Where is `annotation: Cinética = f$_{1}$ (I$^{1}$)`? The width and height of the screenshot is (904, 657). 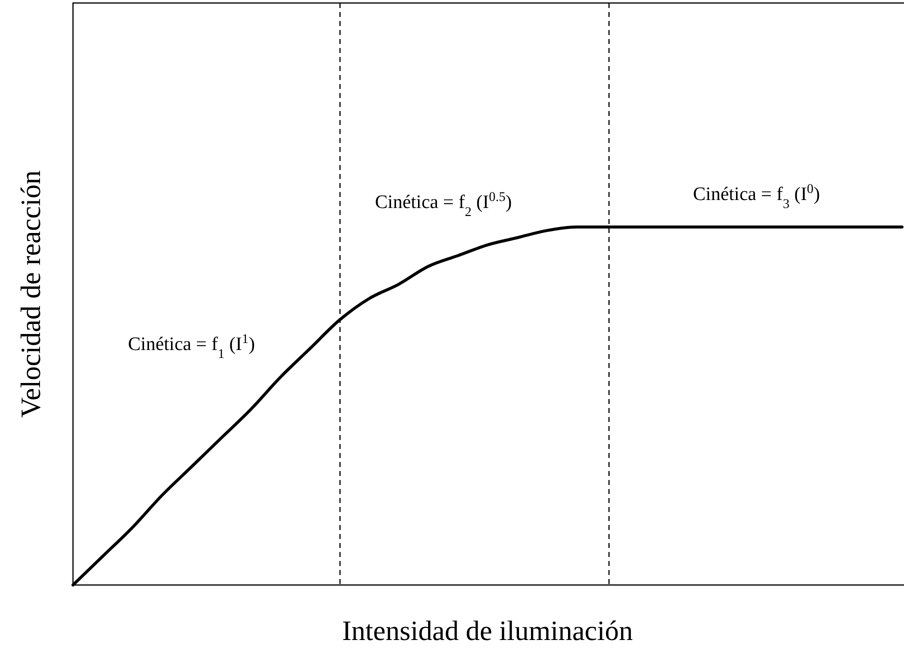 annotation: Cinética = f$_{1}$ (I$^{1}$) is located at coordinates (191, 345).